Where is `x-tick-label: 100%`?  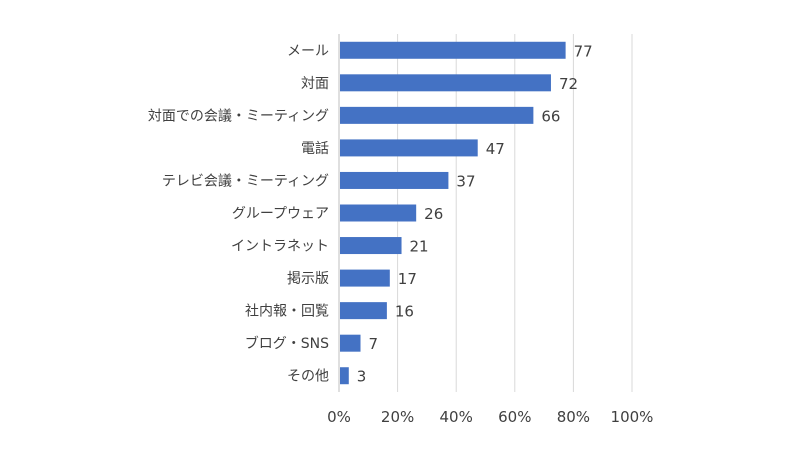
x-tick-label: 100% is located at coordinates (632, 417).